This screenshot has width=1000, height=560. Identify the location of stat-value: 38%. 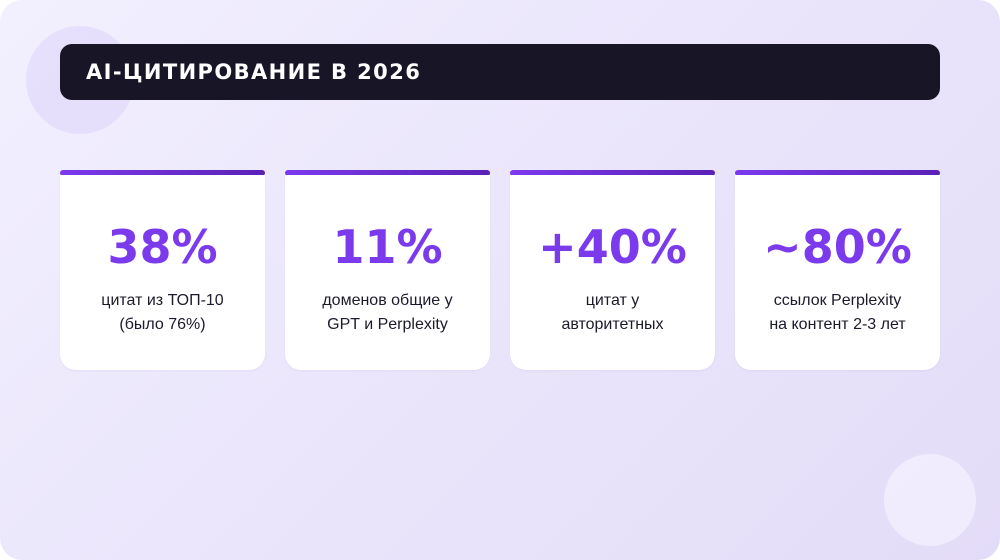
(162, 247).